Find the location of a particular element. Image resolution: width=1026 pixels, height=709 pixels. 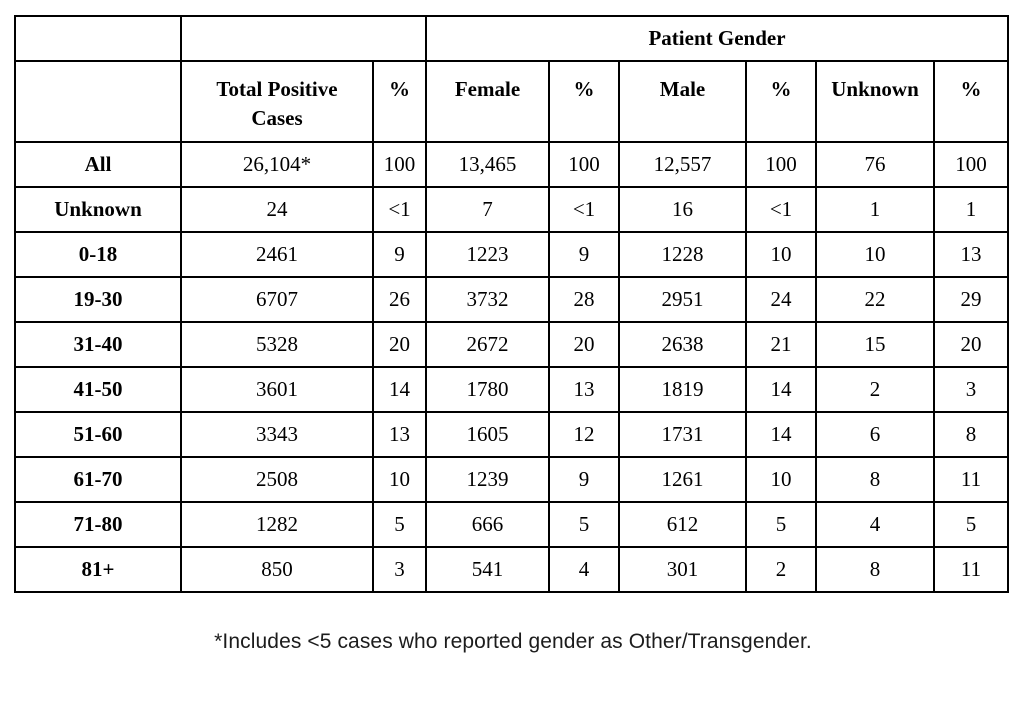

table-cell: 26 is located at coordinates (399, 299).